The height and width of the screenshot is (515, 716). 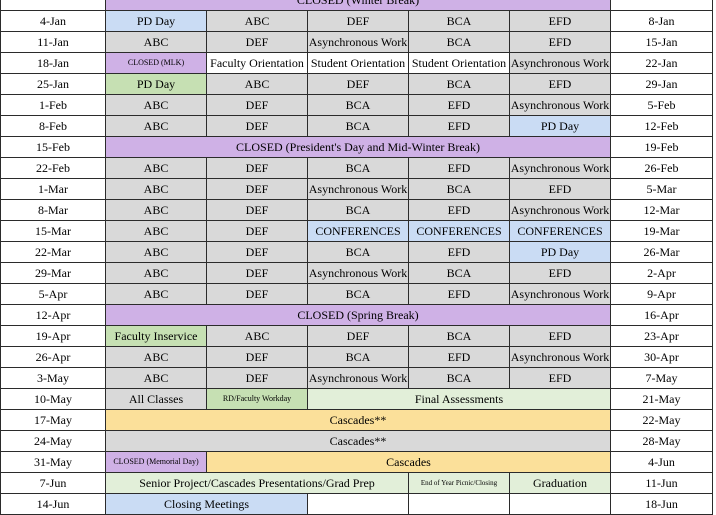 I want to click on end-date: 19-Mar, so click(x=661, y=231).